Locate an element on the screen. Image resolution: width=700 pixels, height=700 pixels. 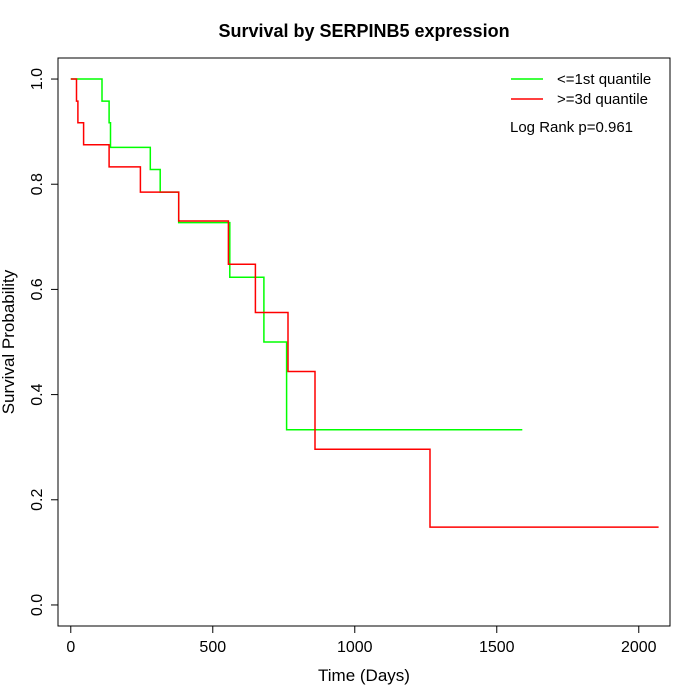
y-tick-label: 0.2 is located at coordinates (37, 500).